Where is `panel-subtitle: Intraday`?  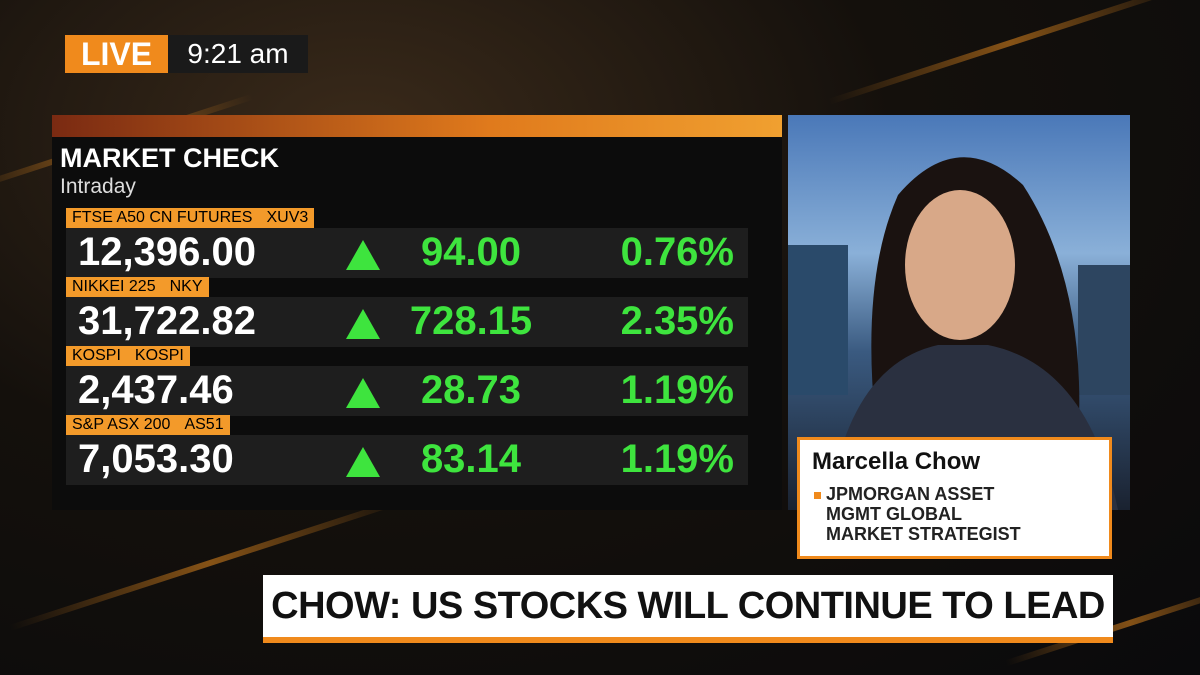
panel-subtitle: Intraday is located at coordinates (98, 186).